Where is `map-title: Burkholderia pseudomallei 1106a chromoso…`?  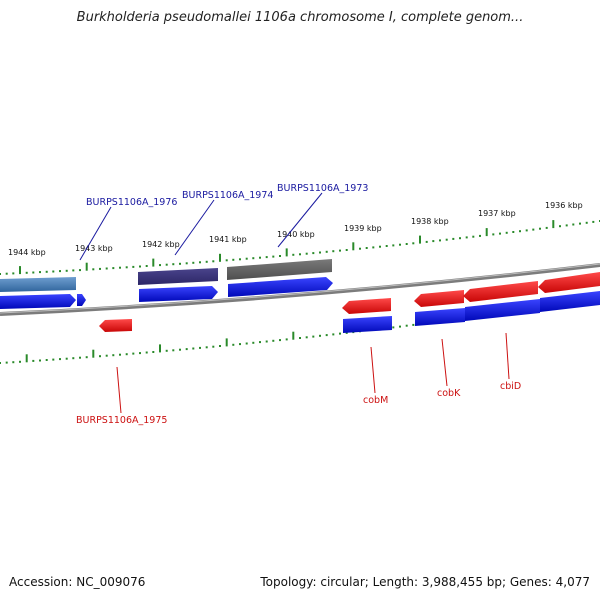 map-title: Burkholderia pseudomallei 1106a chromoso… is located at coordinates (300, 17).